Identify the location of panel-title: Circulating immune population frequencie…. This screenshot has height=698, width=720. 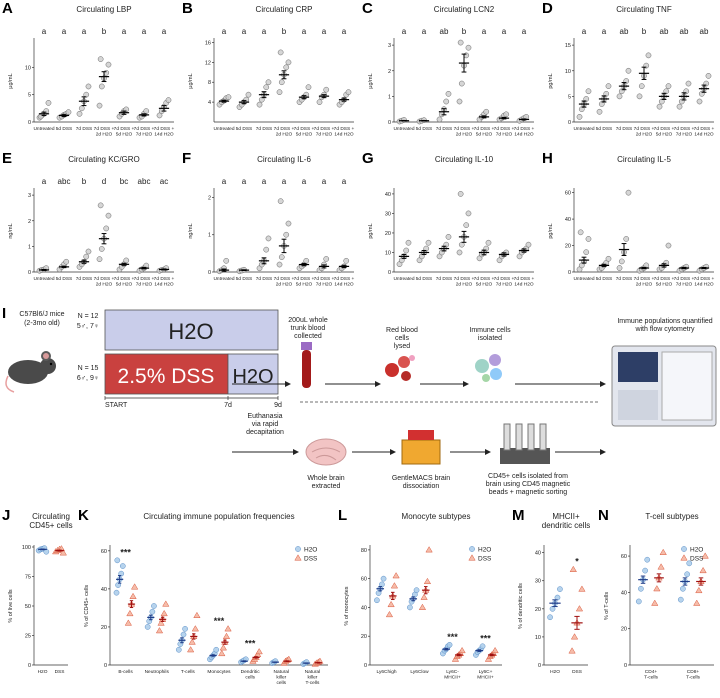
(218, 516).